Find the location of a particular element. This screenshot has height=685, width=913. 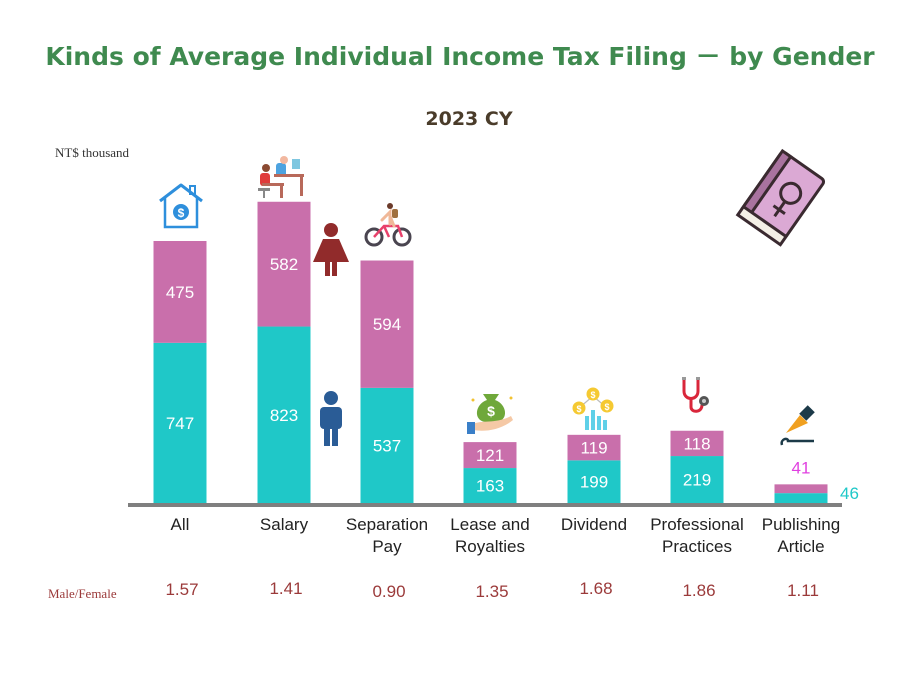

bar-group: 823 582 is located at coordinates (284, 352).